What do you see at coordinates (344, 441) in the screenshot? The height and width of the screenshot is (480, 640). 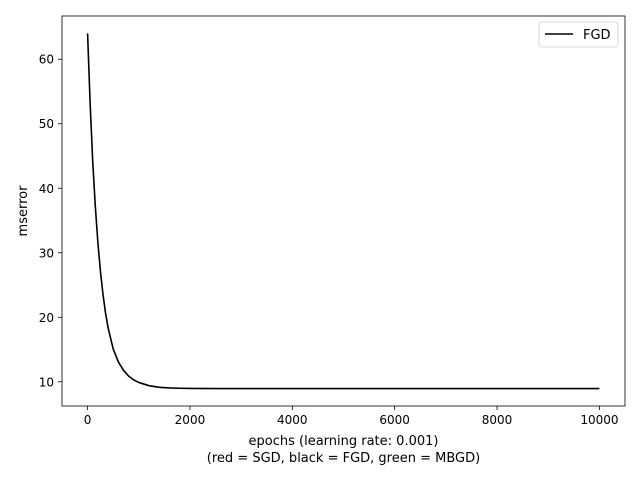 I see `x-axis-label: epochs (learning rate: 0.001)` at bounding box center [344, 441].